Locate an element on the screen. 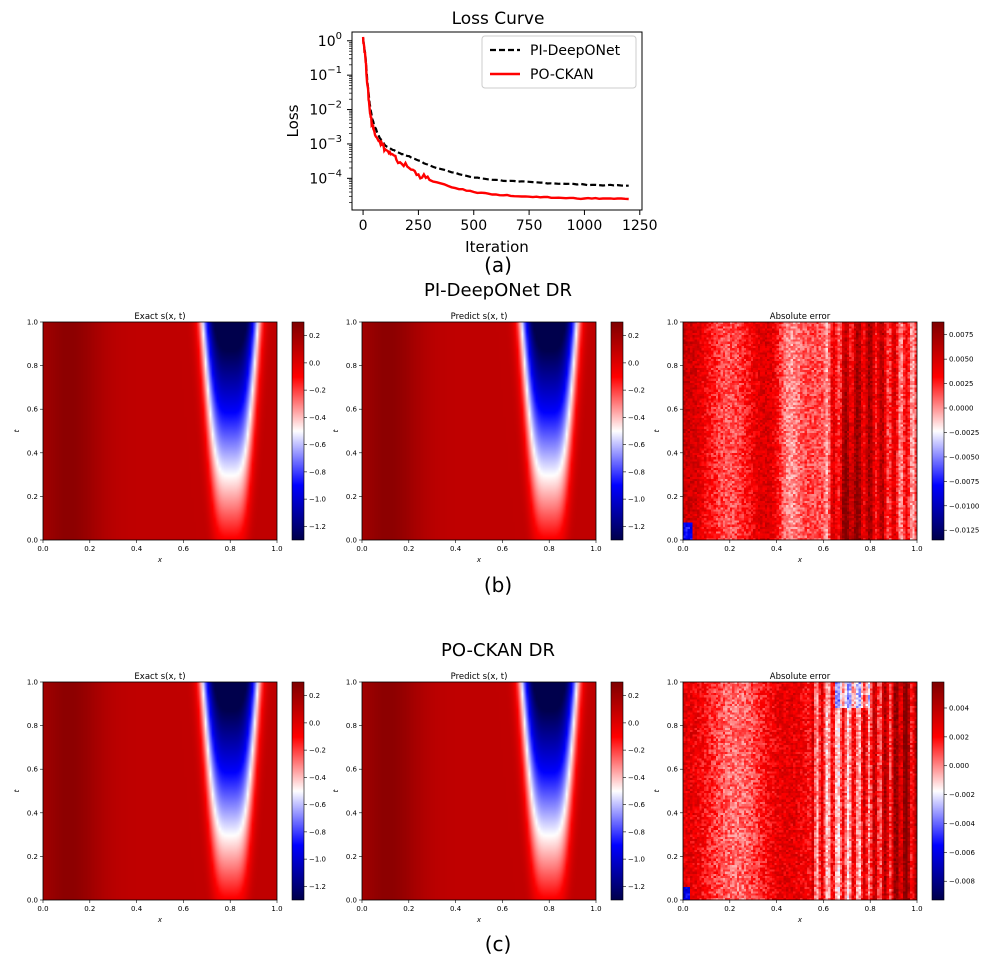 The image size is (996, 967). colorbar-tick-label: −0.4 is located at coordinates (318, 778).